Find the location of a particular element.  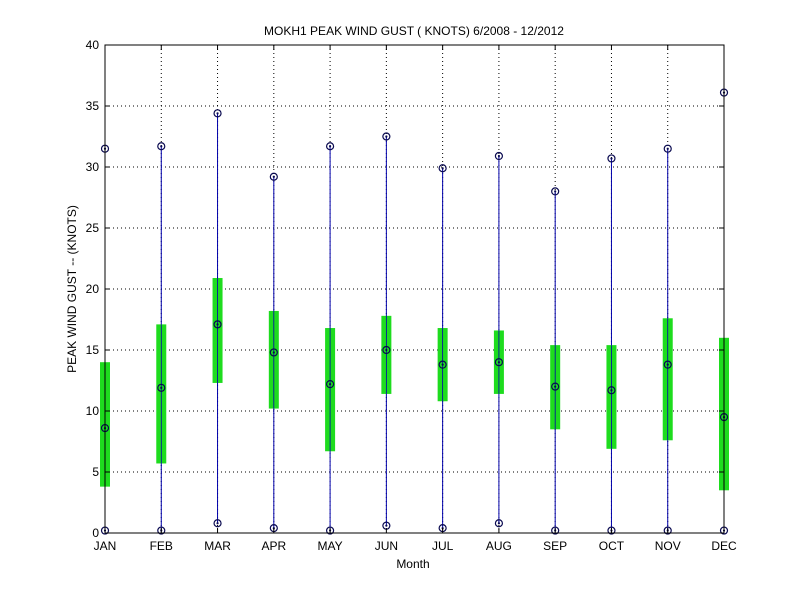

x-tick-label: SEP is located at coordinates (555, 546).